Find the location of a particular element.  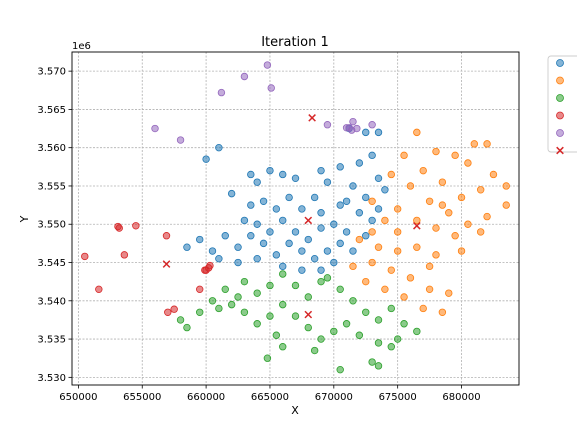

y-tick-label: 3.545 is located at coordinates (51, 263).